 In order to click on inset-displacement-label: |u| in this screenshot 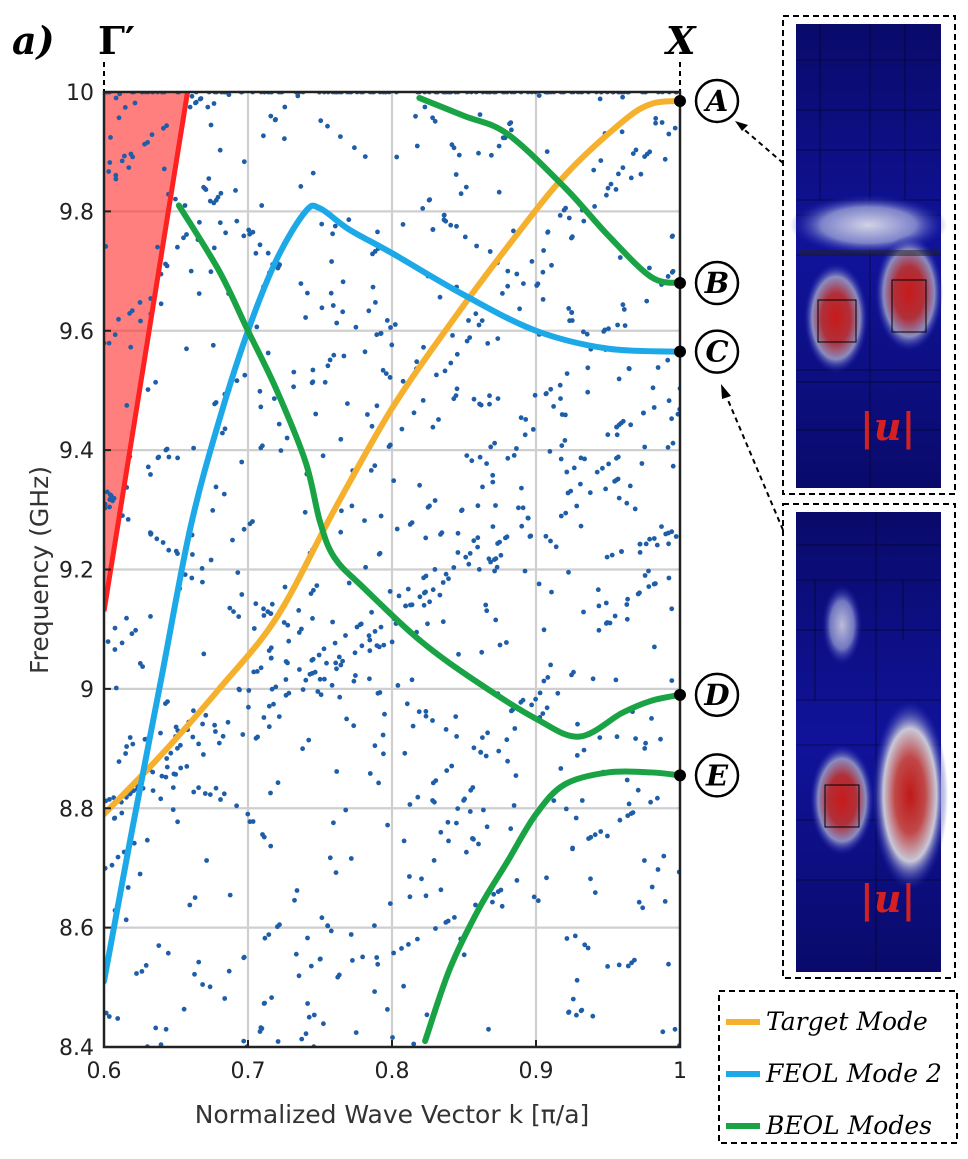, I will do `click(887, 426)`.